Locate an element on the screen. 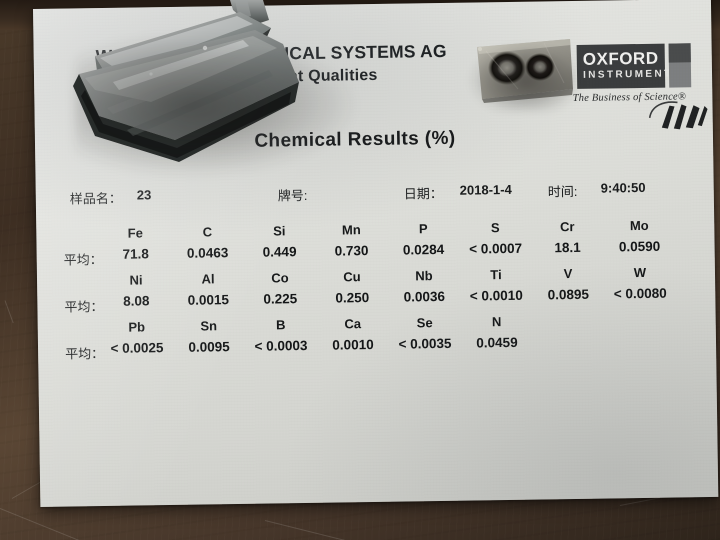 This screenshot has width=720, height=540. element-cell-si: Si 0.449 is located at coordinates (279, 241).